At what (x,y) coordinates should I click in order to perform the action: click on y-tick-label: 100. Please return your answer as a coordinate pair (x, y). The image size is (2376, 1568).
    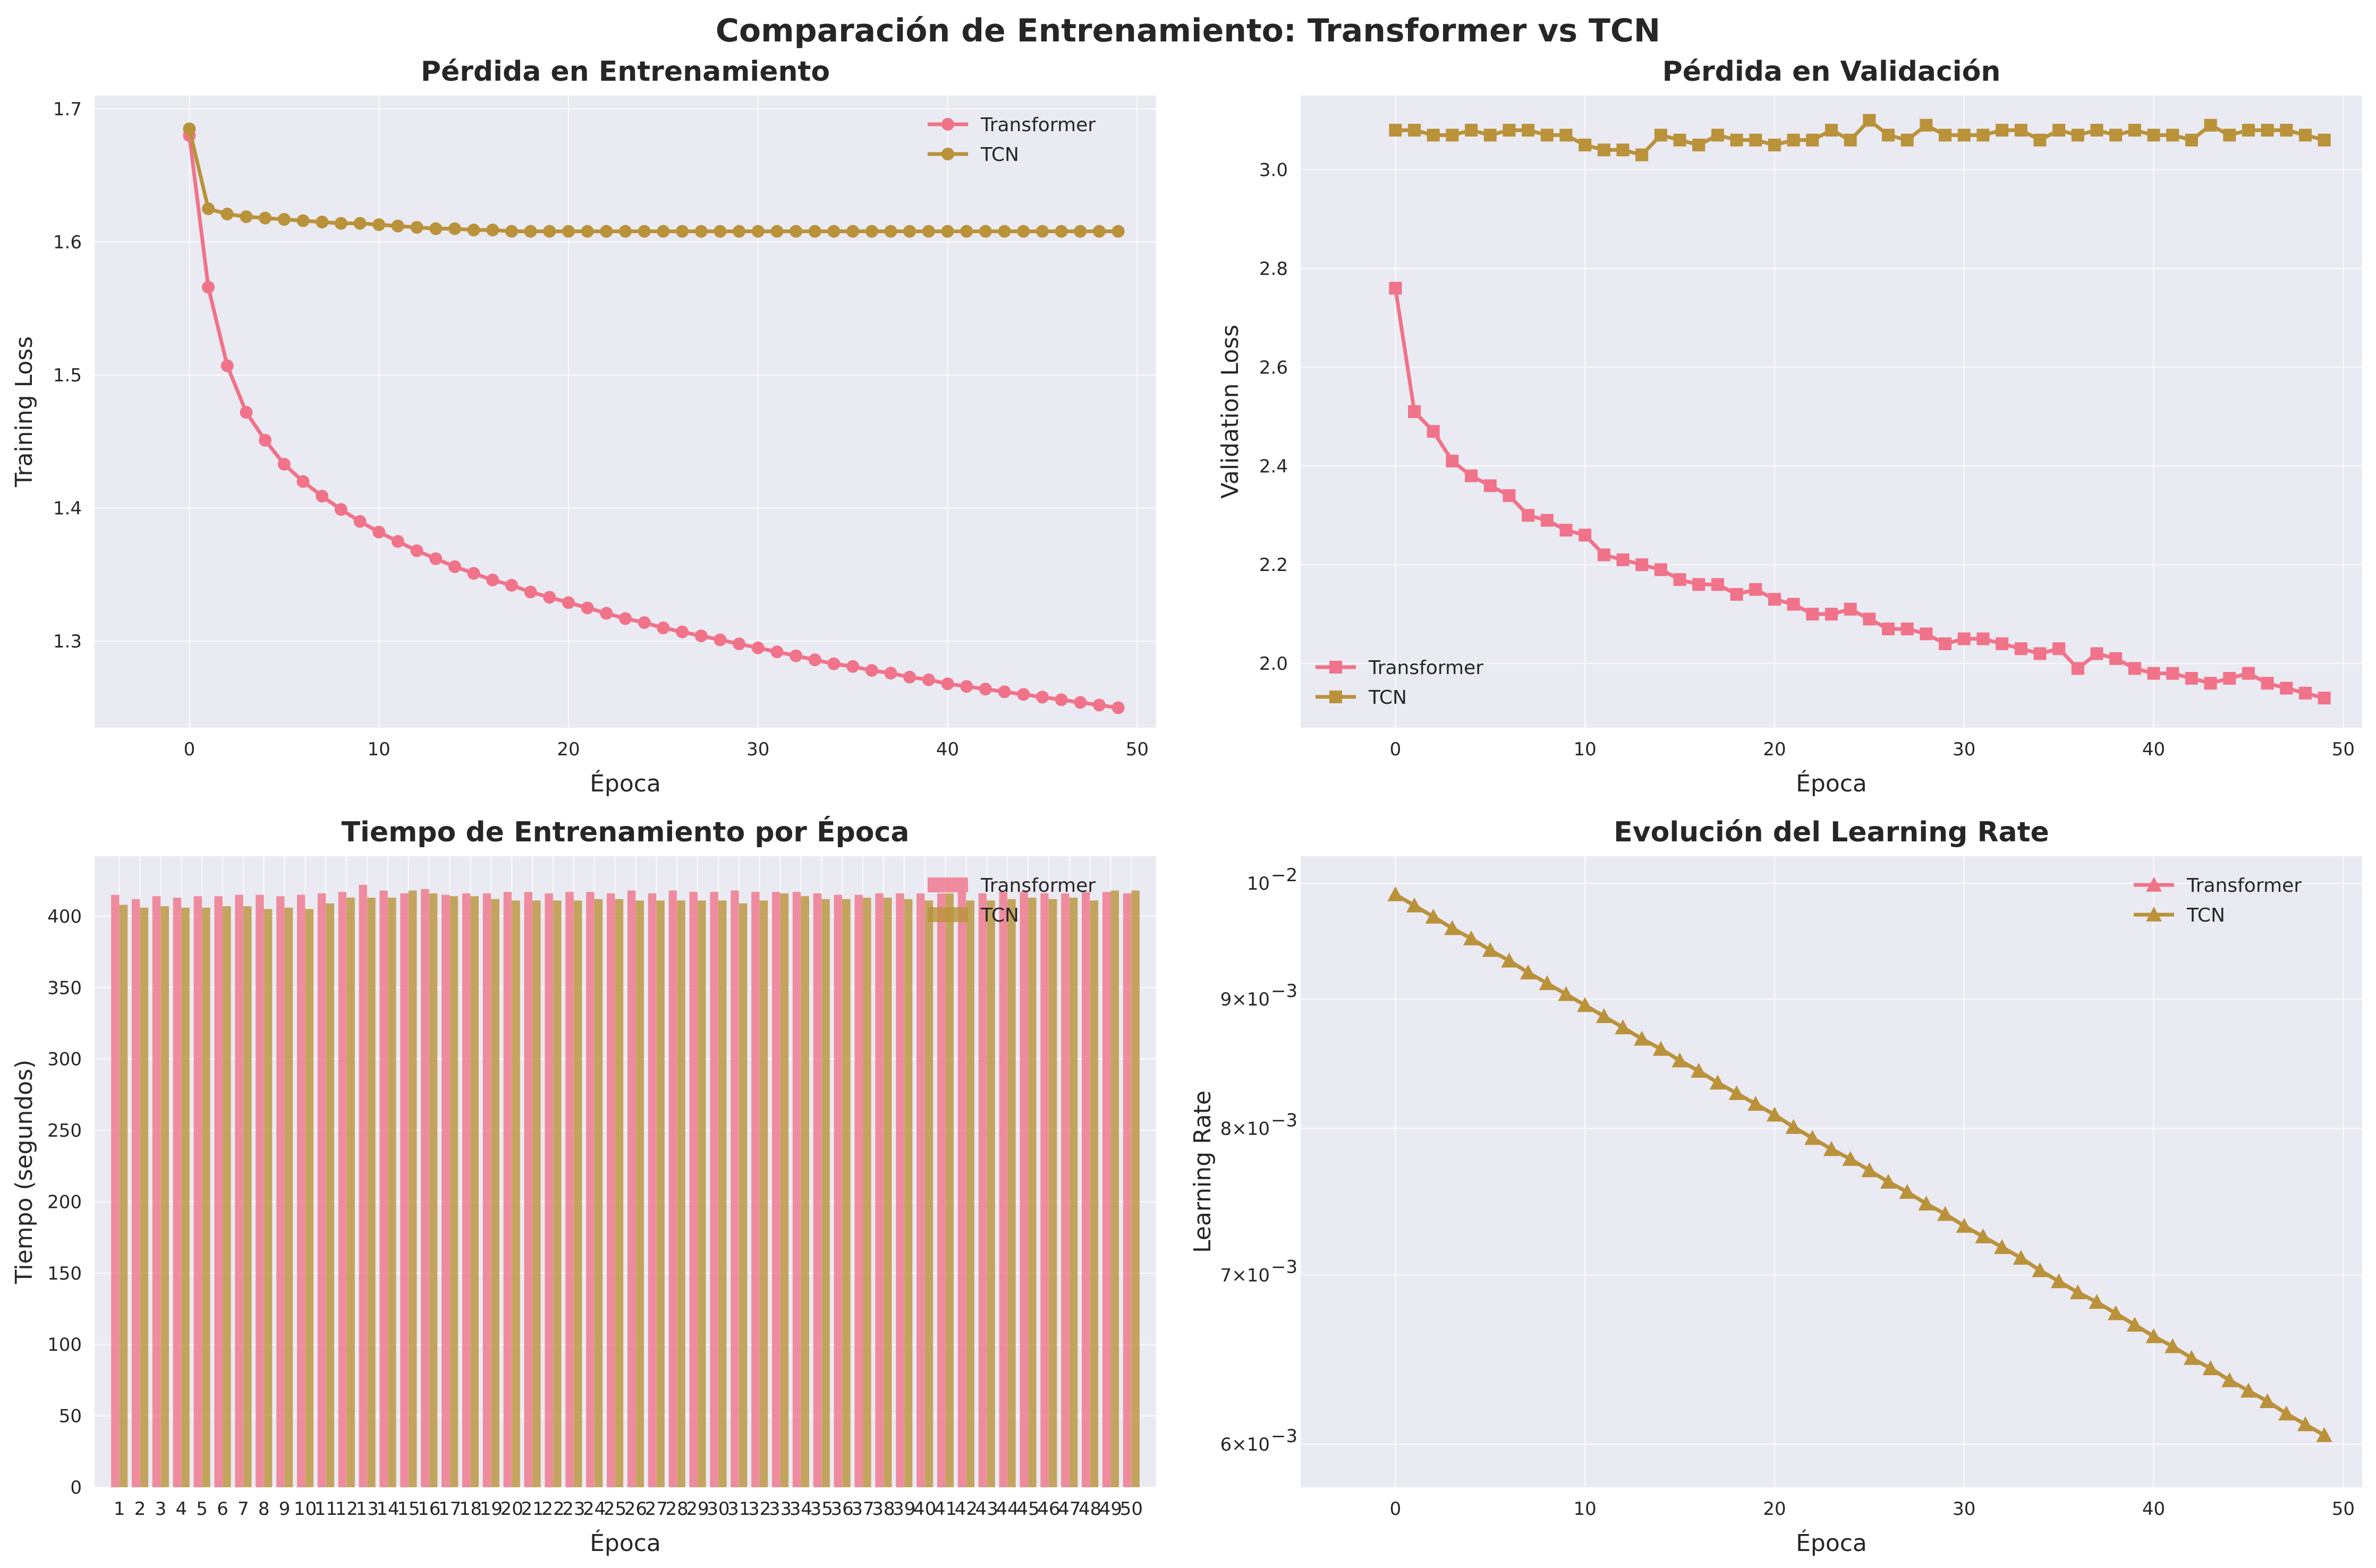
    Looking at the image, I should click on (64, 1345).